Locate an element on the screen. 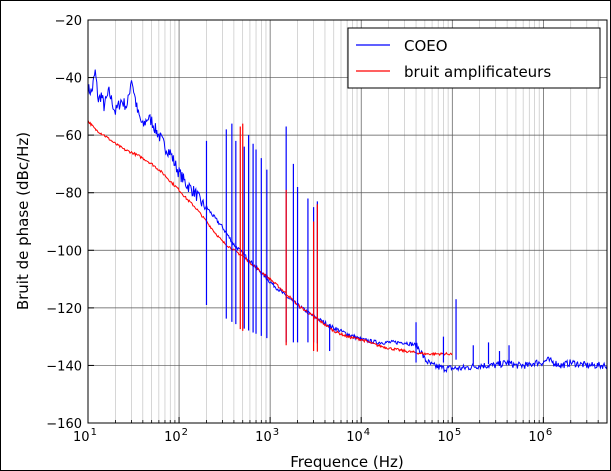 The image size is (611, 471). x-tick-labels: 101 102 103 104 105 106 is located at coordinates (312, 436).